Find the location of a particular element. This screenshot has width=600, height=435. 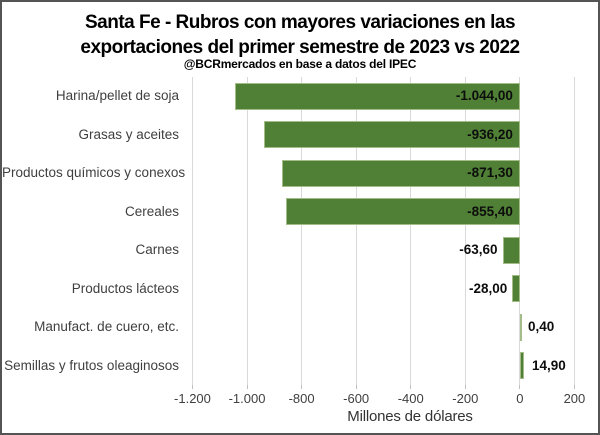

x-axis-ticks: -1.200 -1.000 -800 -600 -400 -200 0 200 is located at coordinates (379, 400).